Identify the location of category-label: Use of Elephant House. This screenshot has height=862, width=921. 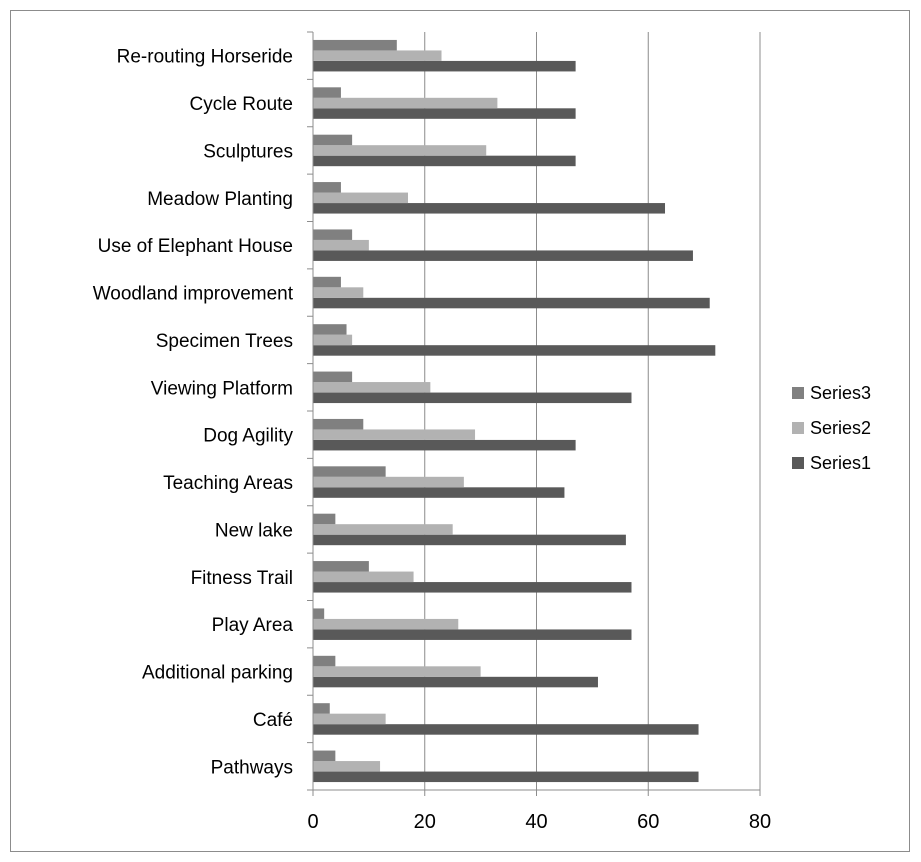
(195, 246).